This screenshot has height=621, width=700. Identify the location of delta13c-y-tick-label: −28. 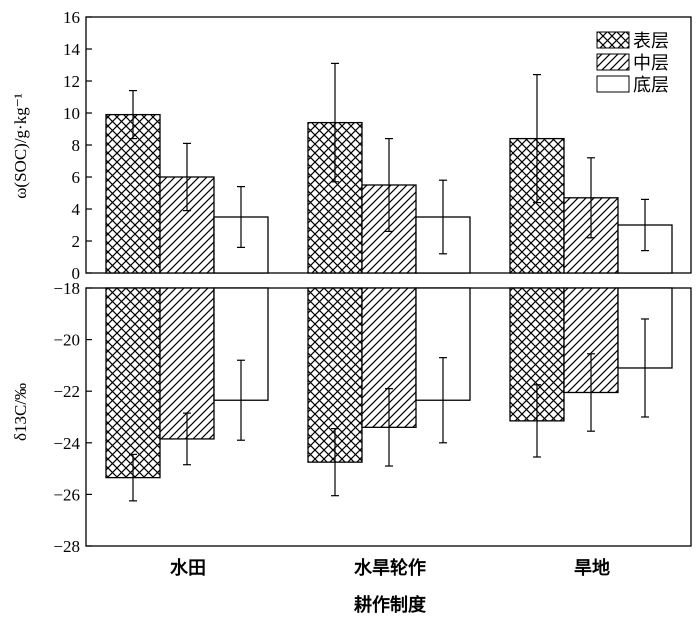
(66, 546).